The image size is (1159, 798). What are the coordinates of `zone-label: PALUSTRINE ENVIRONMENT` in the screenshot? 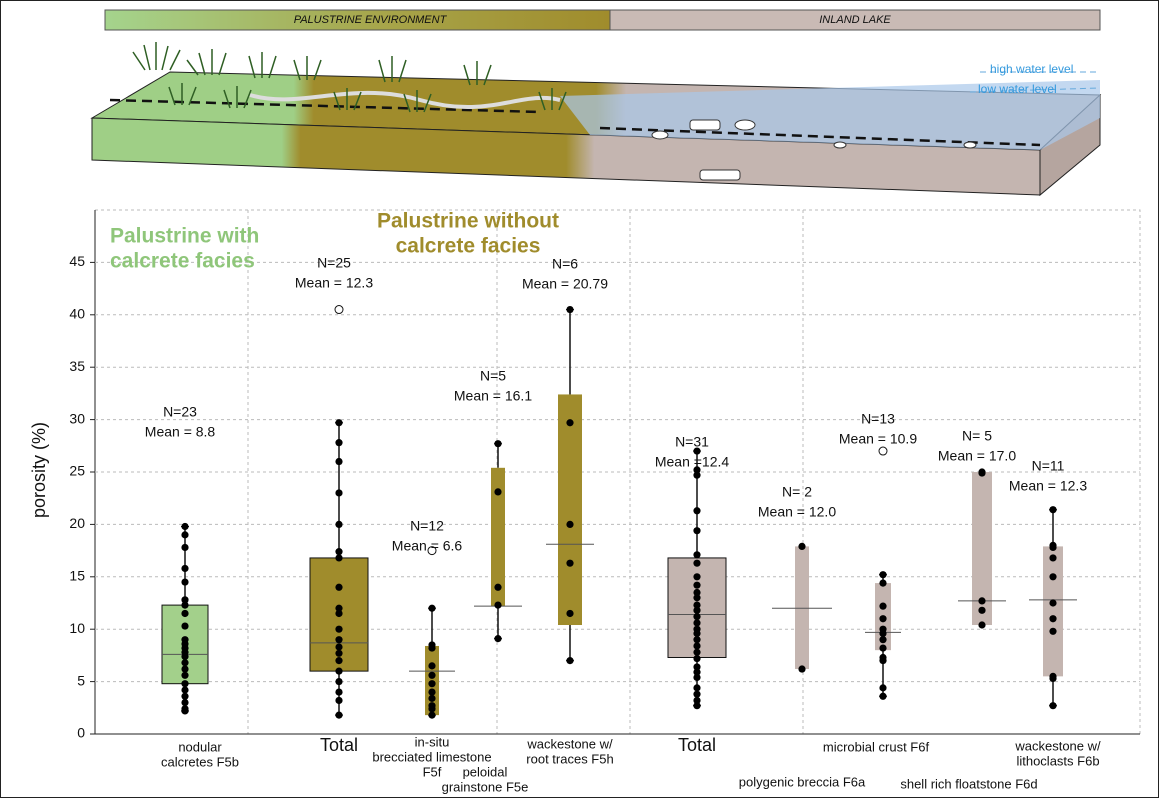 It's located at (371, 20).